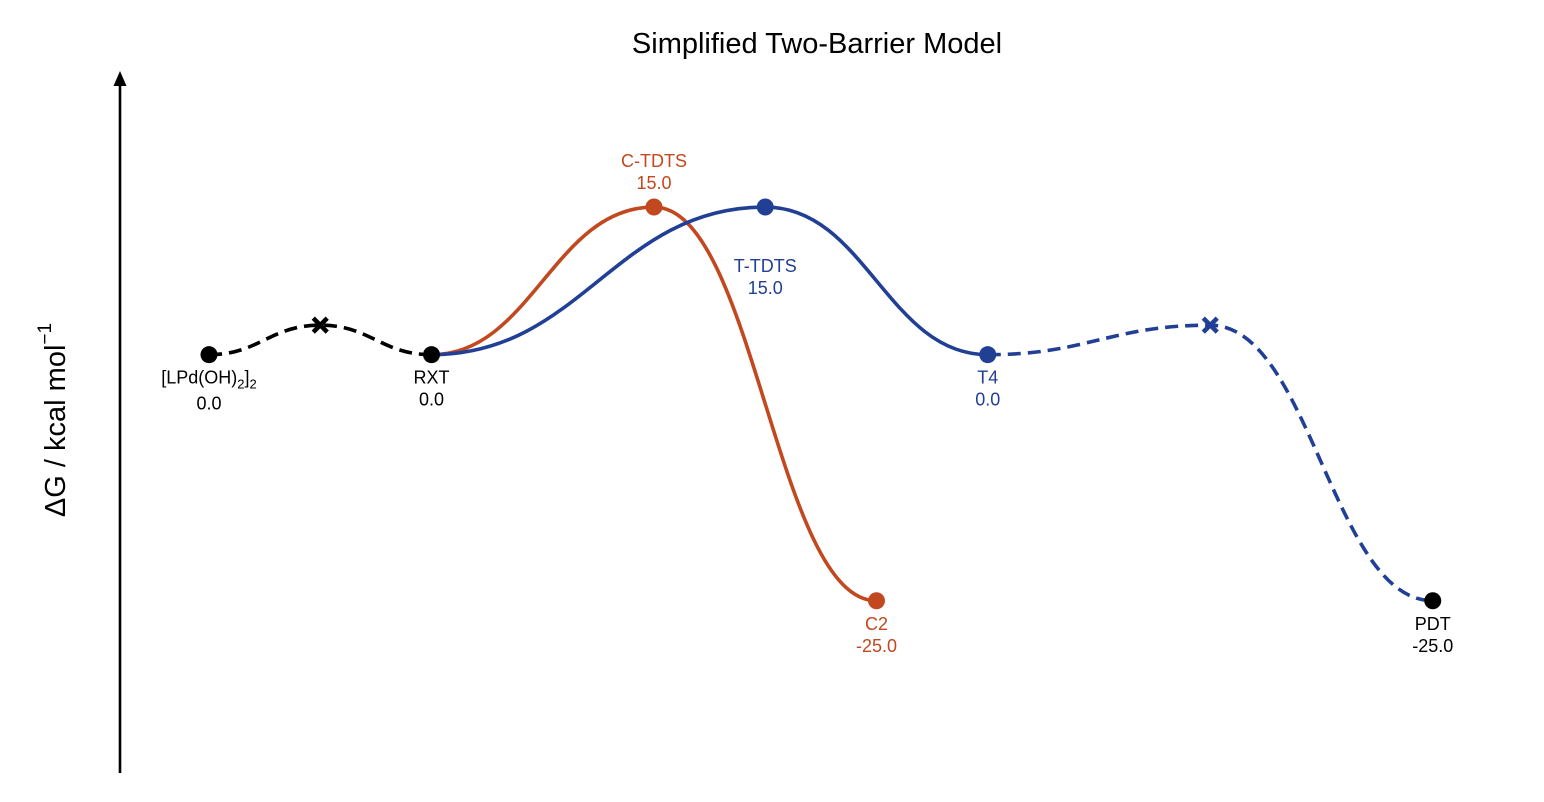 This screenshot has width=1544, height=802. What do you see at coordinates (876, 646) in the screenshot?
I see `point-value-c2: -25.0` at bounding box center [876, 646].